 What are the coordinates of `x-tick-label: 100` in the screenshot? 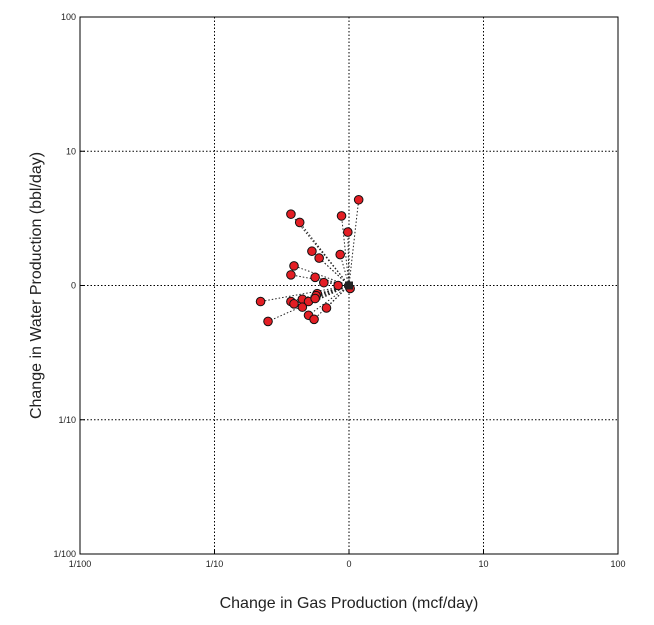 It's located at (617, 564).